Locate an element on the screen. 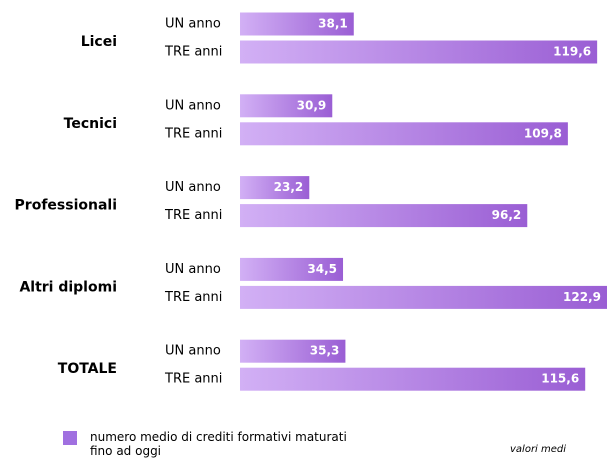  group-label: TOTALE is located at coordinates (87, 369).